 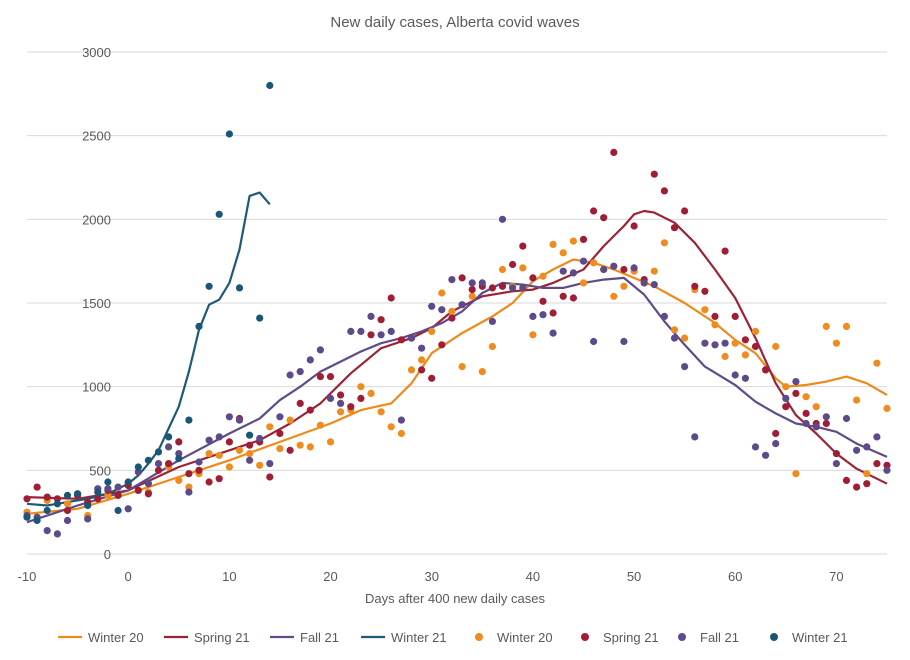 What do you see at coordinates (96, 387) in the screenshot?
I see `y-tick-label: 1000` at bounding box center [96, 387].